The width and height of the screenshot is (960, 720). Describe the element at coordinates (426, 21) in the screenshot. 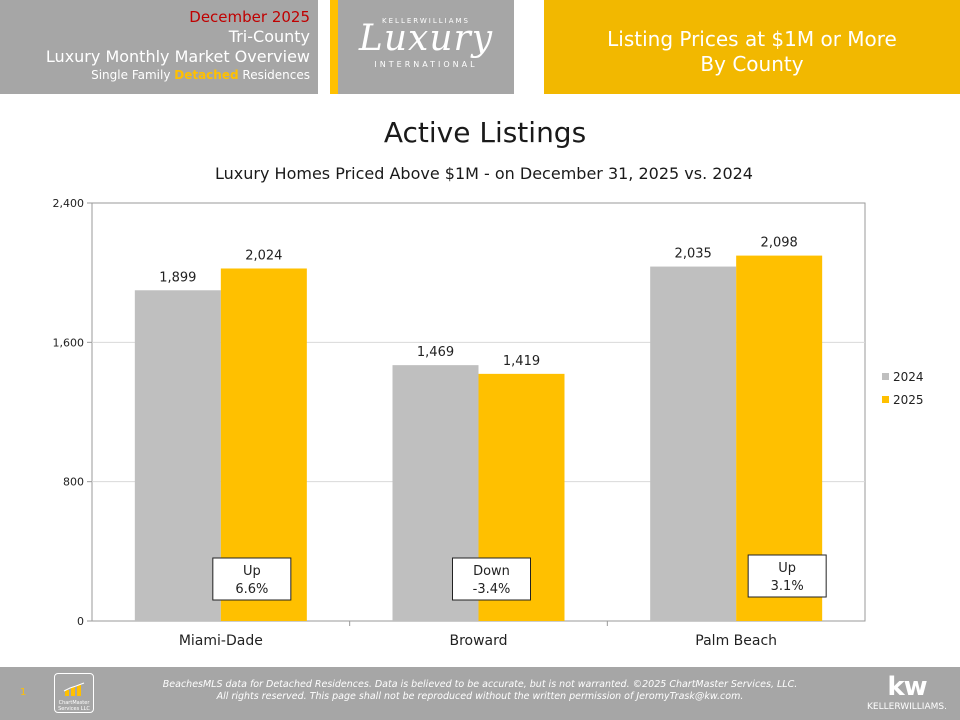

I see `logo-brand: KELLERWILLIAMS` at that location.